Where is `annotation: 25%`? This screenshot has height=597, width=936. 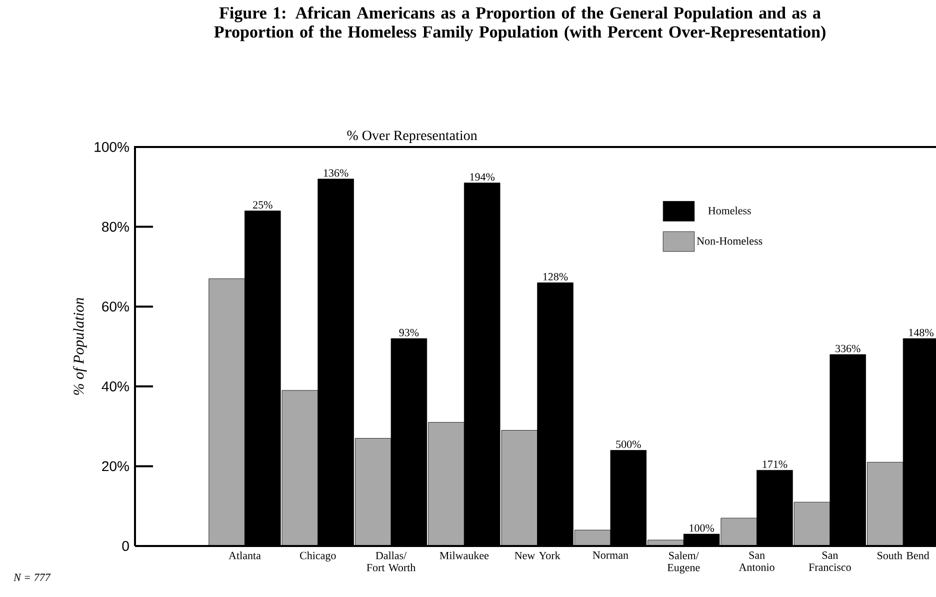
annotation: 25% is located at coordinates (262, 205).